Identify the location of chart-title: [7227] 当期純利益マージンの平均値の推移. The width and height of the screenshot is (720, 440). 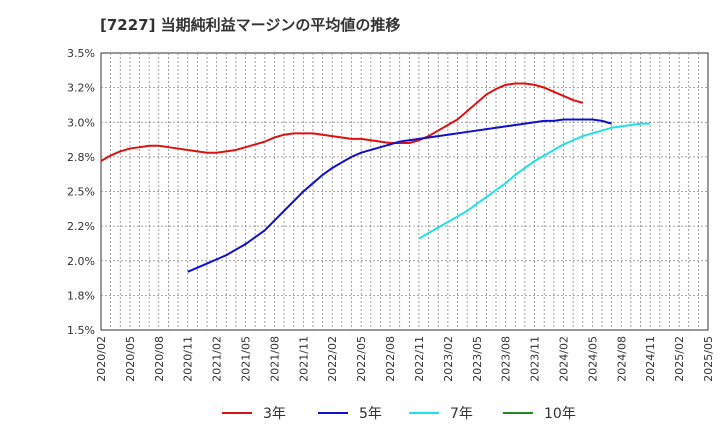
(250, 25).